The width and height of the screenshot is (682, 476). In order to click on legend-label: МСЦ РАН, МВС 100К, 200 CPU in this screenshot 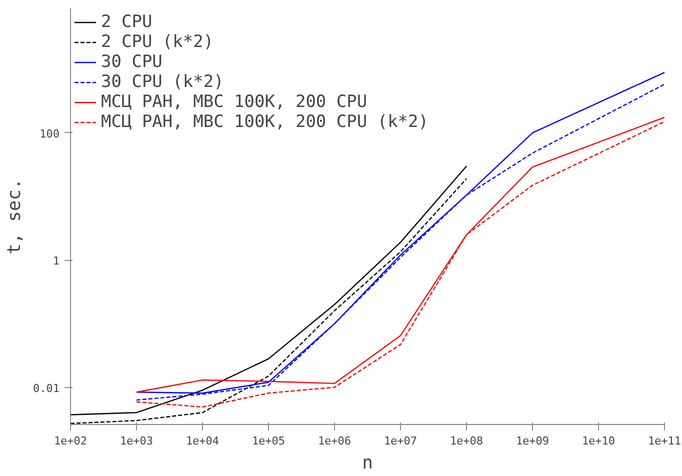, I will do `click(234, 102)`.